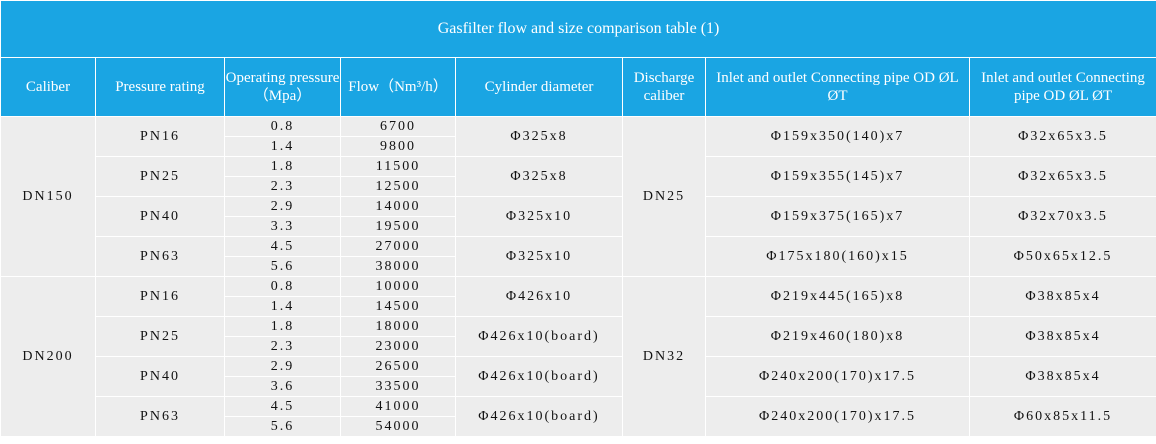  I want to click on flow: 54000, so click(398, 426).